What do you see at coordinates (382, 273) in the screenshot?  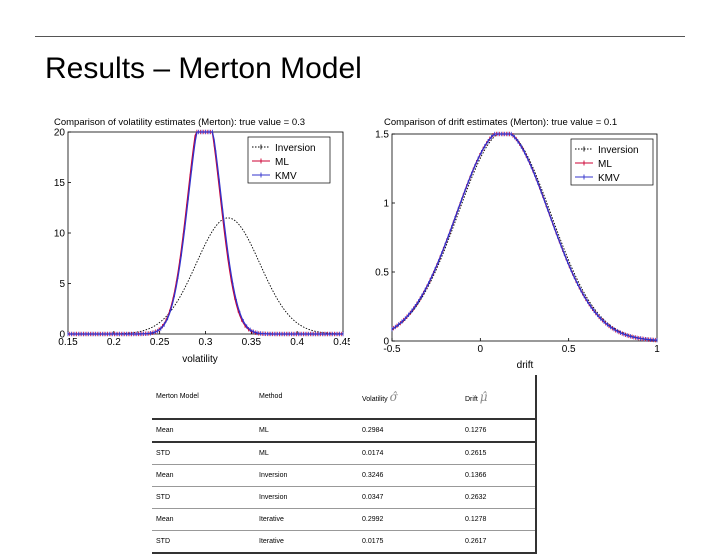 I see `y-tick-label: 0.5` at bounding box center [382, 273].